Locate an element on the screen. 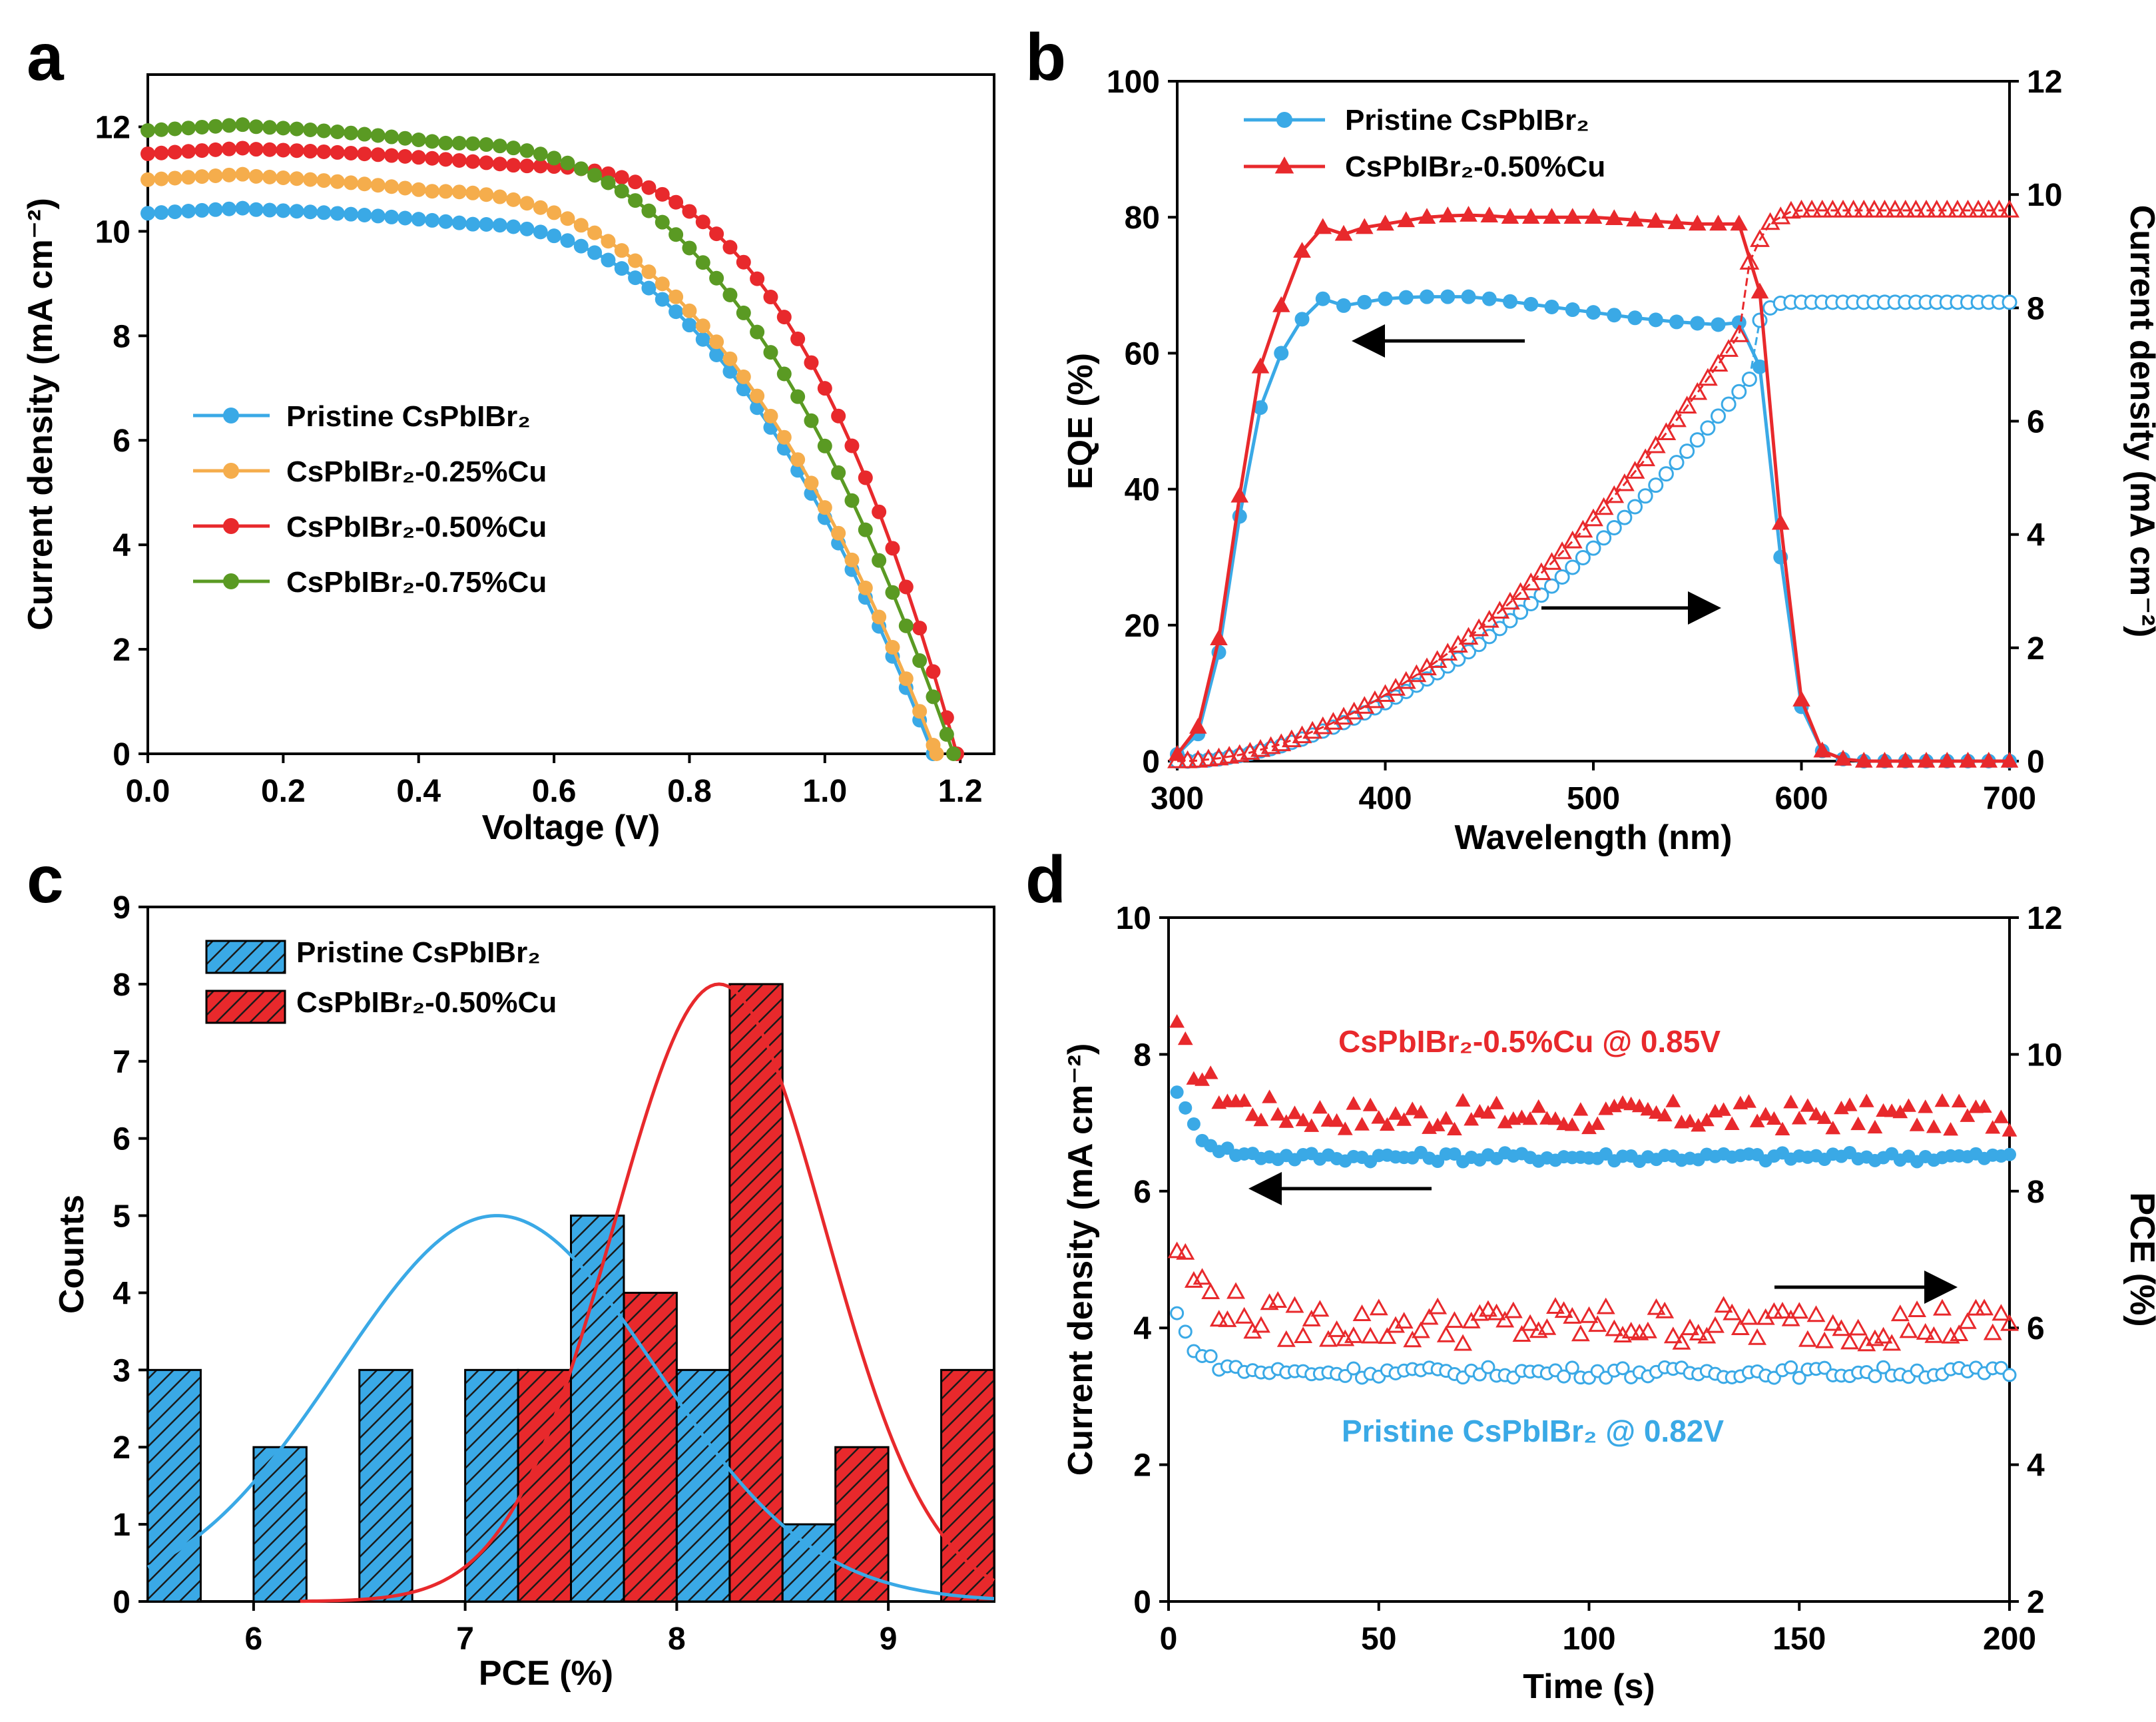 The height and width of the screenshot is (1722, 2156). d-yrtick-label: 6 is located at coordinates (2036, 1328).